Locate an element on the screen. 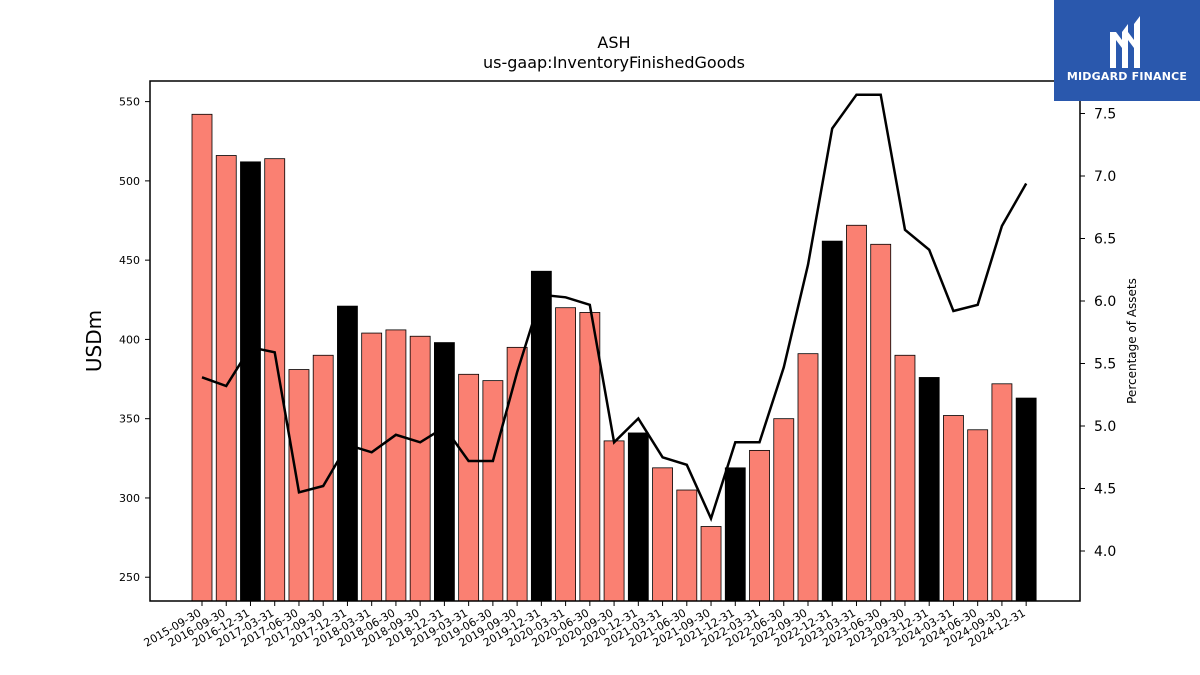 Image resolution: width=1200 pixels, height=675 pixels. brand-logo: MIDGARD FINANCE is located at coordinates (1127, 50).